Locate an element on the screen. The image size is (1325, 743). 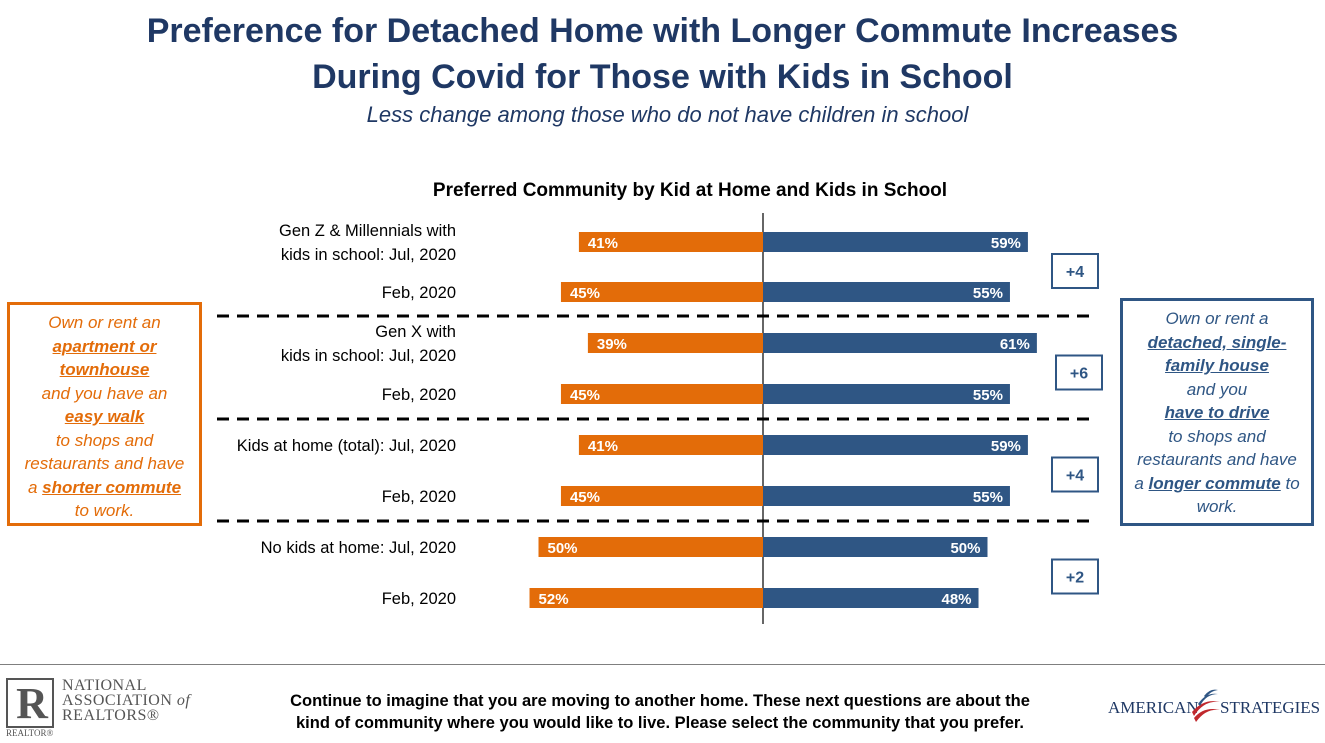
callout-left-line-5: easy walk is located at coordinates (104, 416).